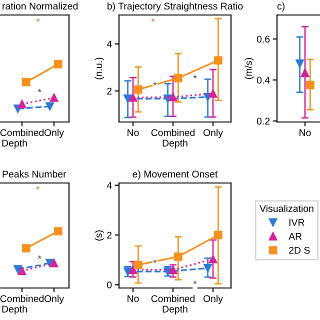  I want to click on chart-title: Peaks Number, so click(34, 174).